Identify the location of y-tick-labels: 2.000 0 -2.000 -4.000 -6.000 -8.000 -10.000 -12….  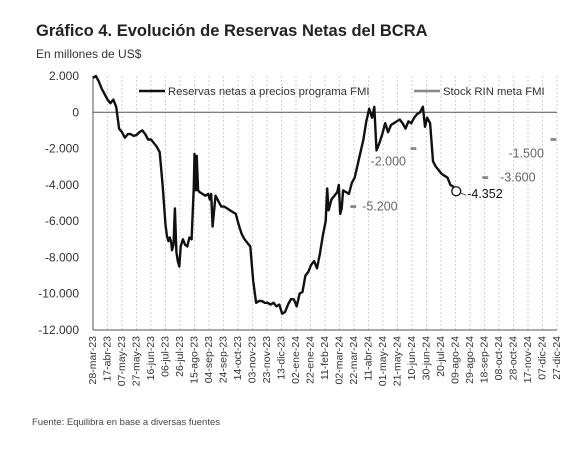
(58, 203).